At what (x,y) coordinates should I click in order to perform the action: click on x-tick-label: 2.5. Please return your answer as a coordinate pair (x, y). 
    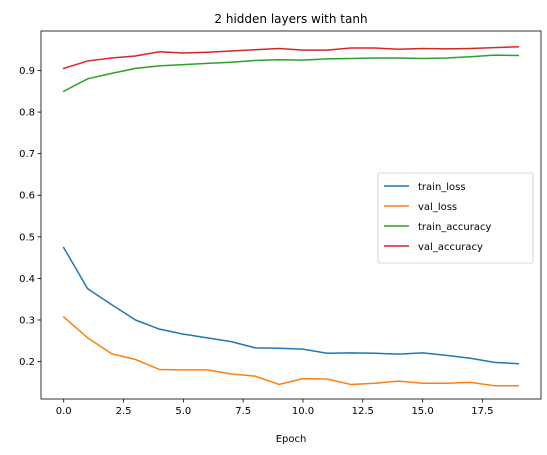
    Looking at the image, I should click on (124, 411).